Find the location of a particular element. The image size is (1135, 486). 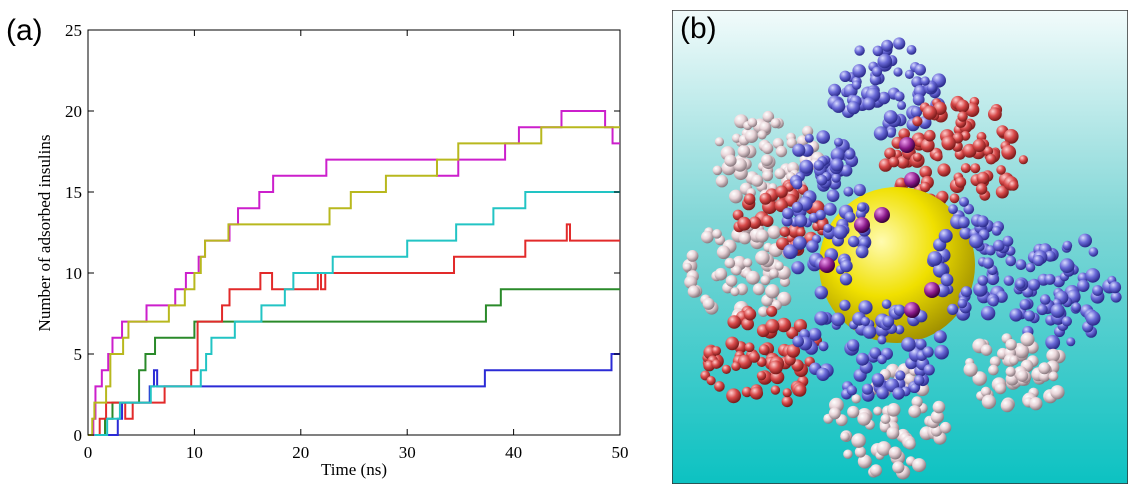

binding-site-sphere is located at coordinates (912, 180).